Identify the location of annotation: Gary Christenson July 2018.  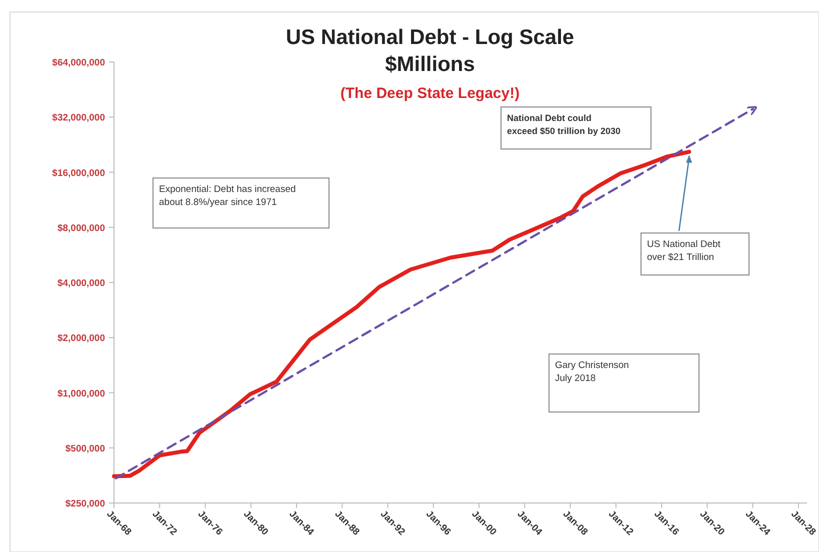
(592, 372).